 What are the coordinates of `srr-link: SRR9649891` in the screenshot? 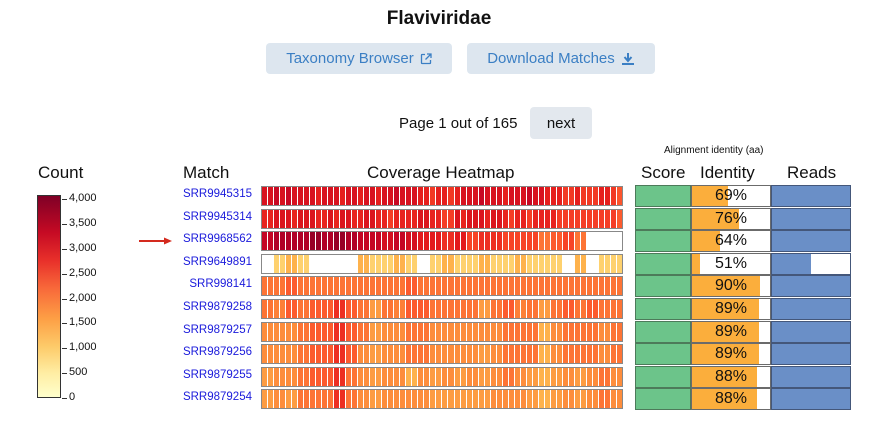 It's located at (217, 261).